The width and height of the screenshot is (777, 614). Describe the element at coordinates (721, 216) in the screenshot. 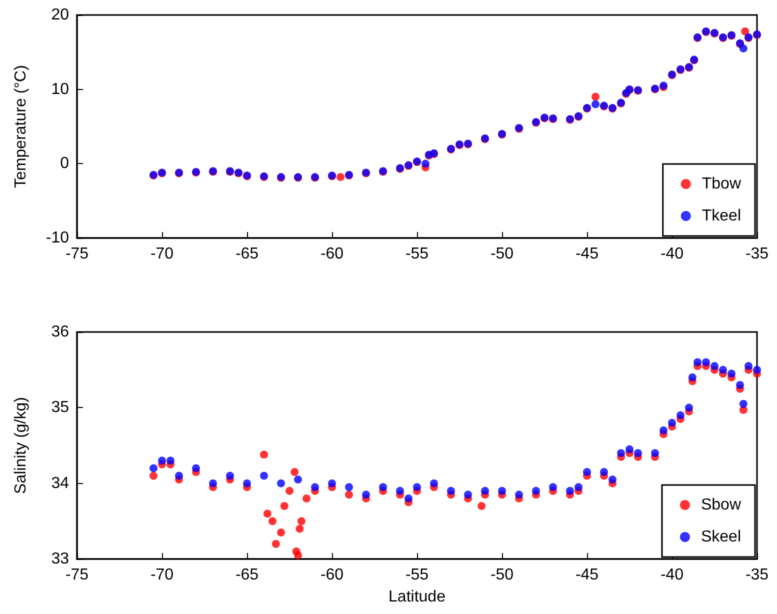

I see `legend-label: Tkeel` at that location.